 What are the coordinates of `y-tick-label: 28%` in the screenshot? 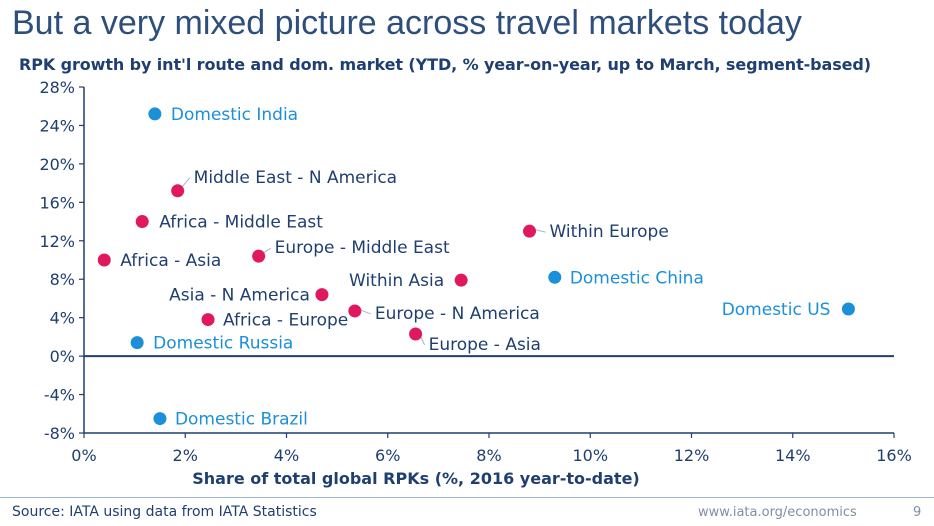 It's located at (57, 87).